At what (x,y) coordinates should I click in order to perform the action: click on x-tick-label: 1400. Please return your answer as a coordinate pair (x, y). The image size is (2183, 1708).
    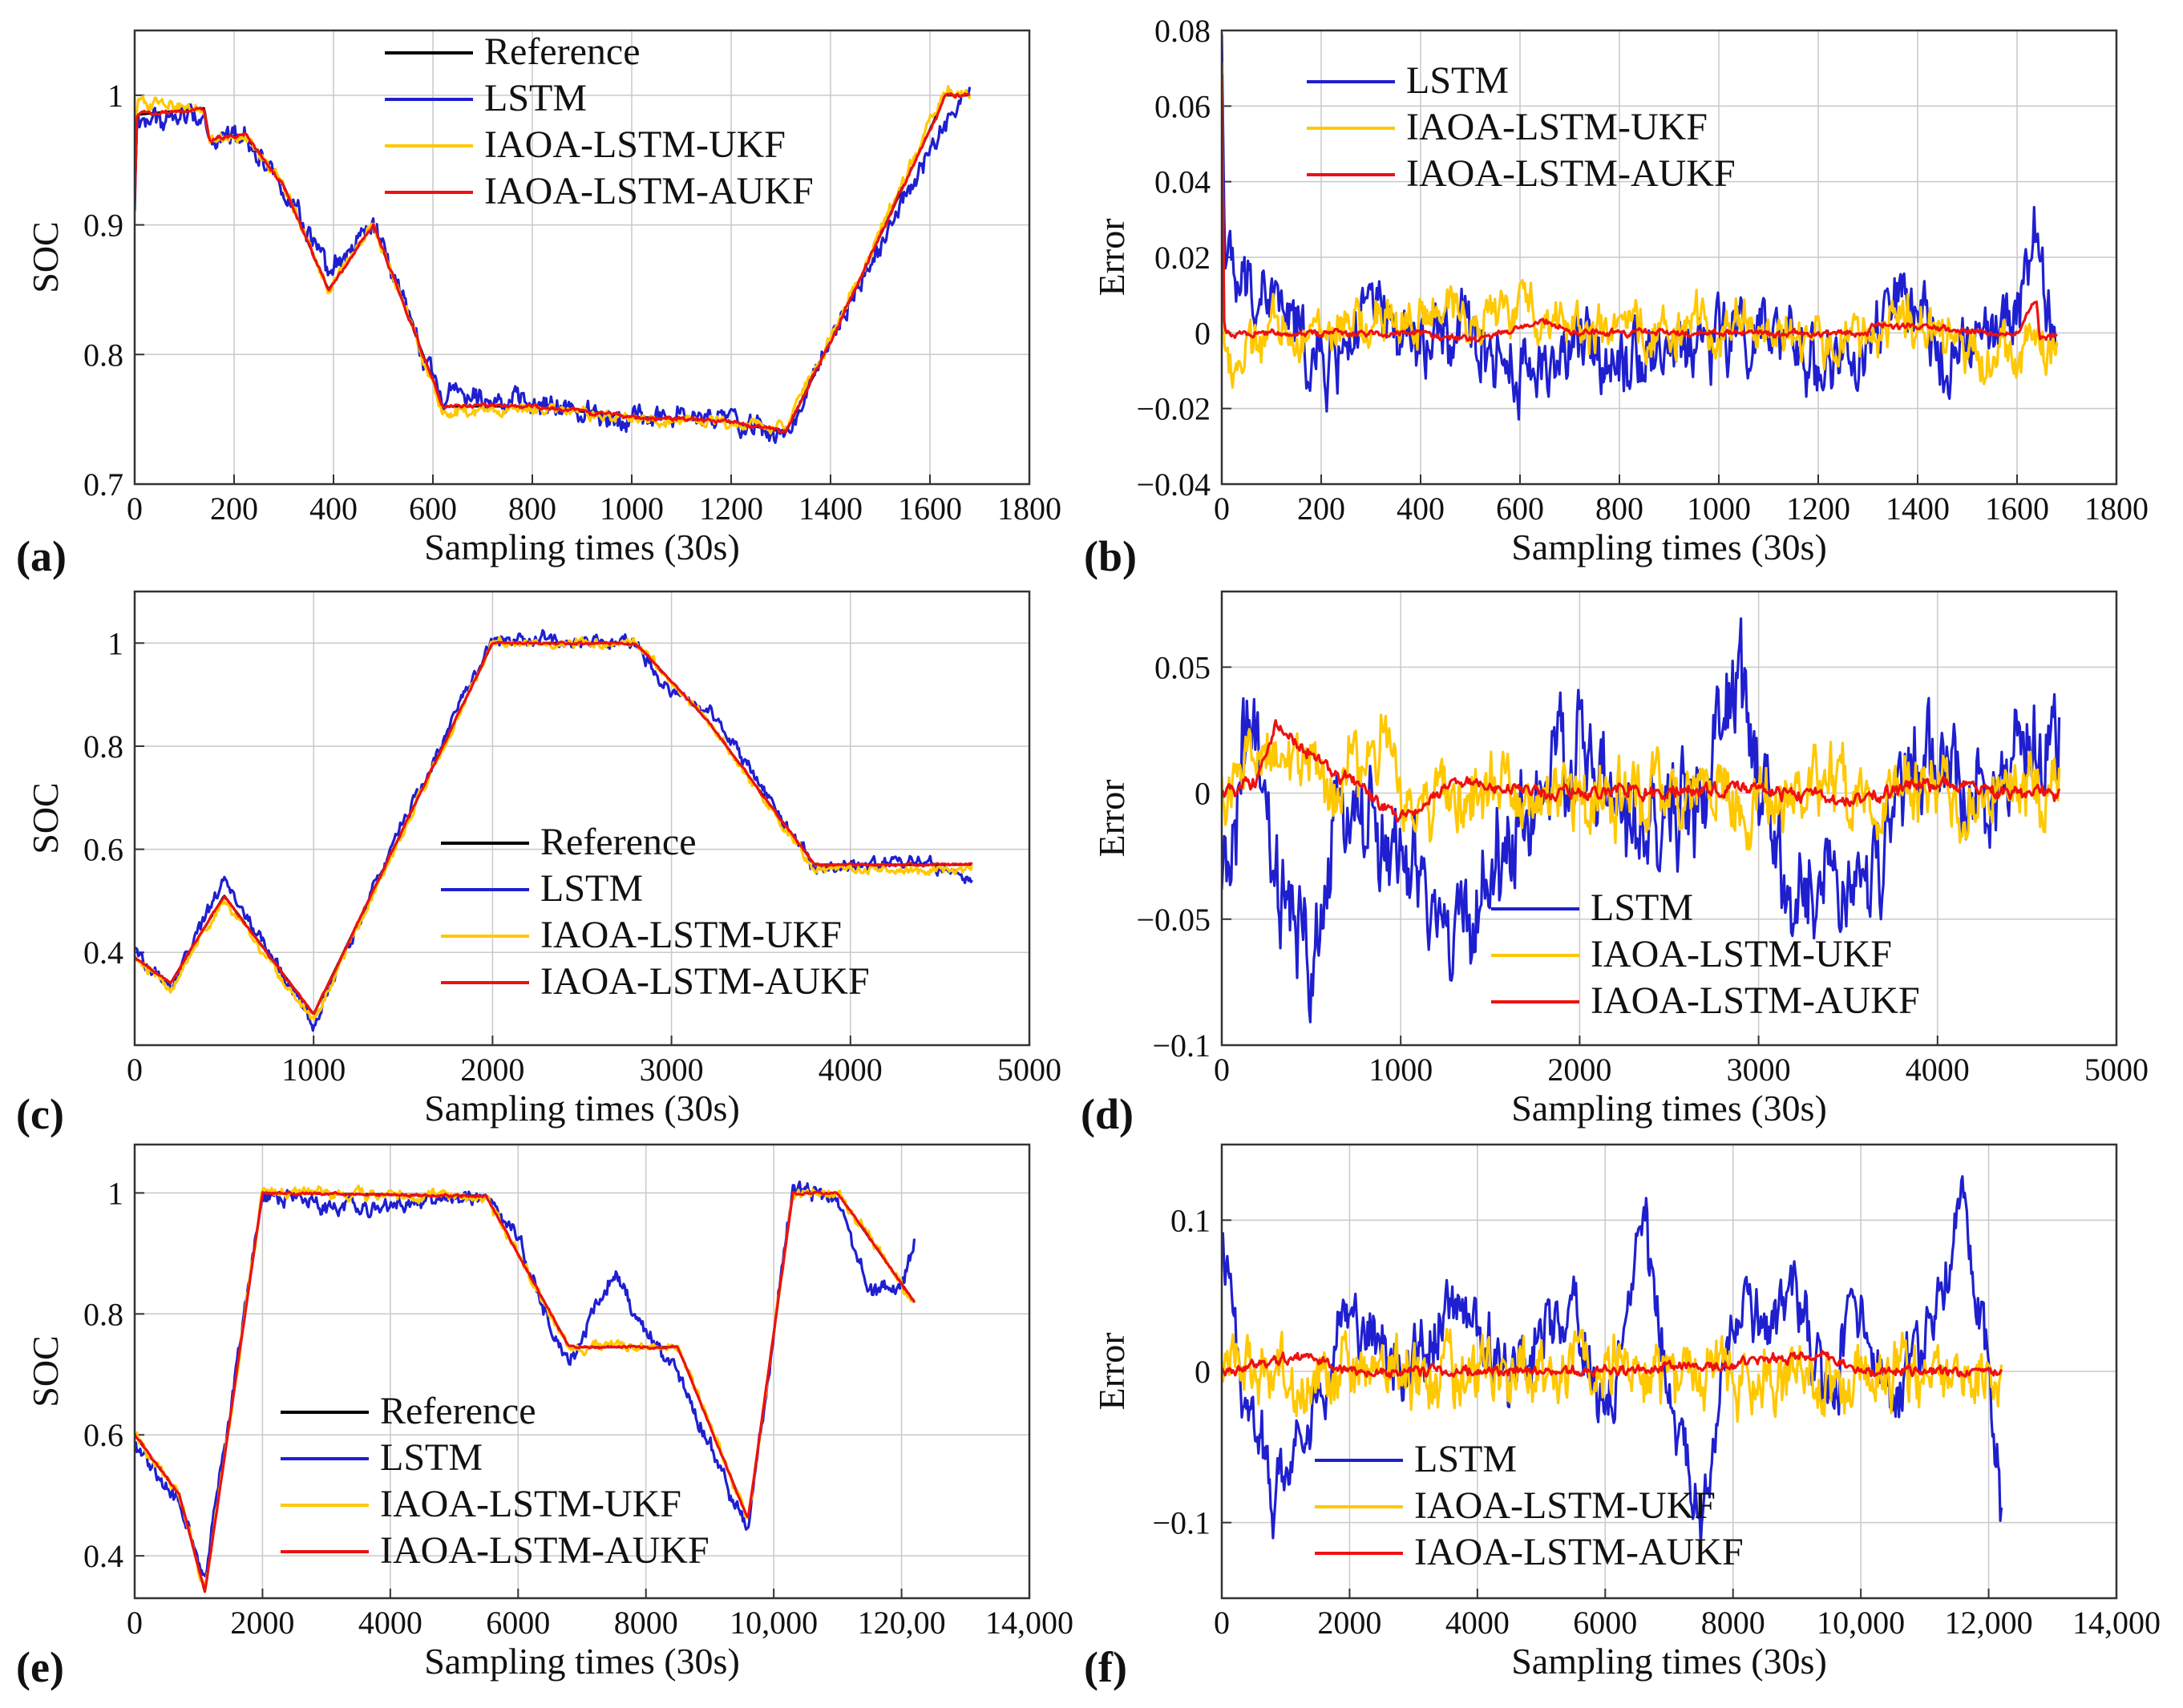
    Looking at the image, I should click on (830, 509).